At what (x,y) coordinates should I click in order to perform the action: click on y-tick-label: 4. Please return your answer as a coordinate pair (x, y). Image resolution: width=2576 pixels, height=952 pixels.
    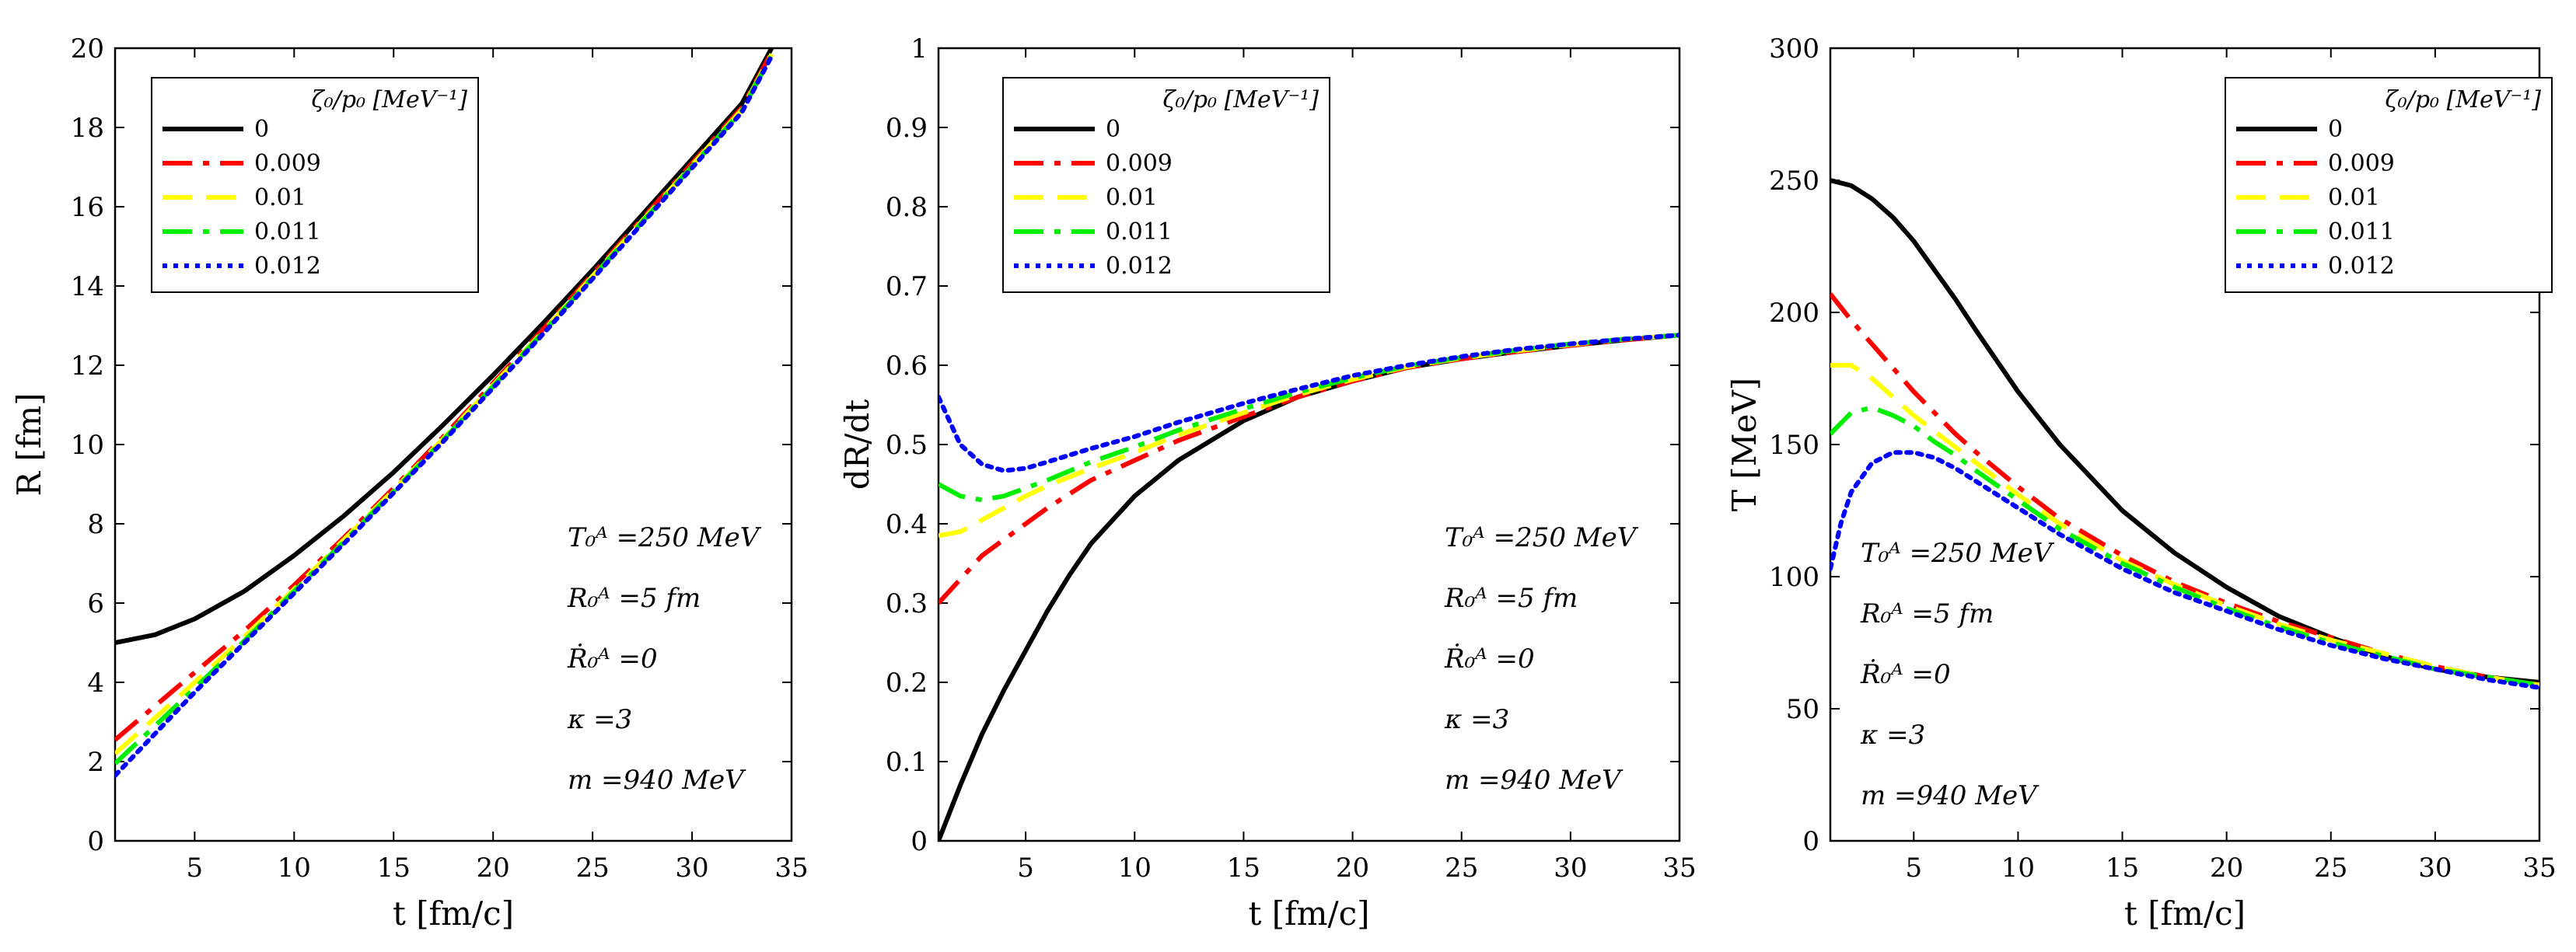
    Looking at the image, I should click on (95, 683).